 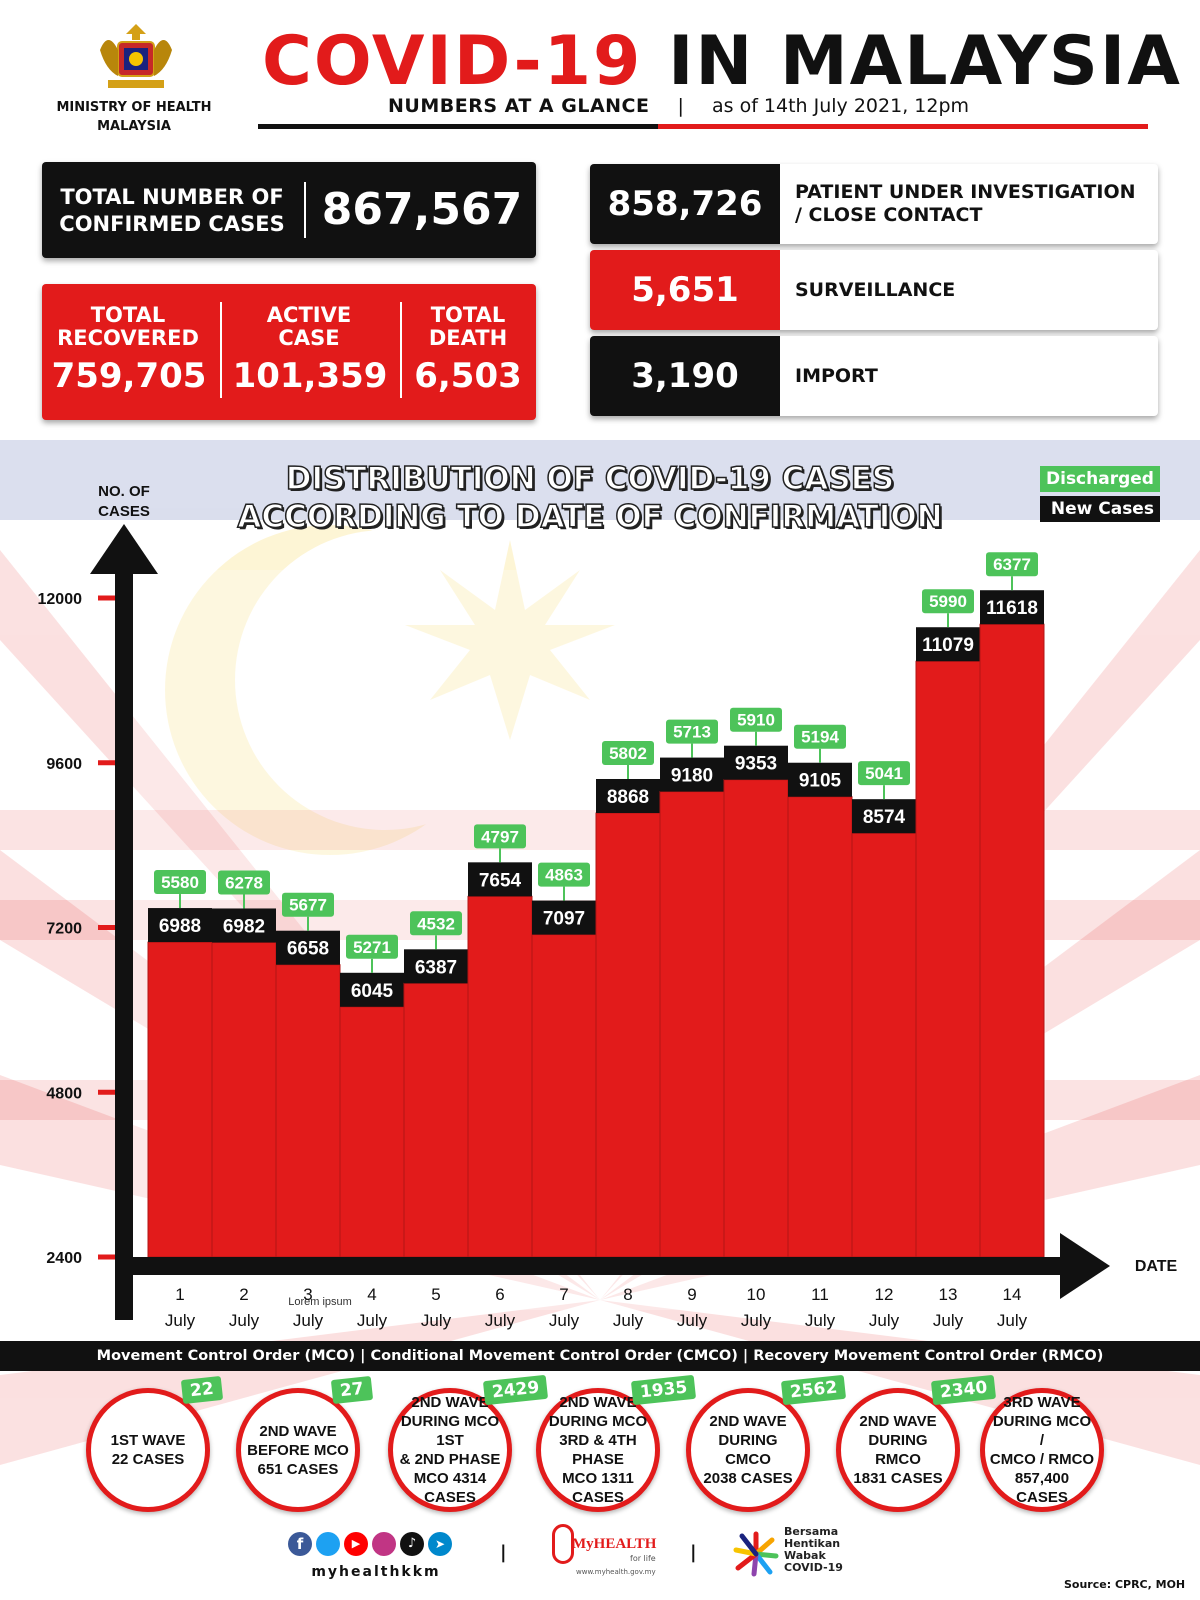 What do you see at coordinates (64, 764) in the screenshot?
I see `y-tick-label: 9600` at bounding box center [64, 764].